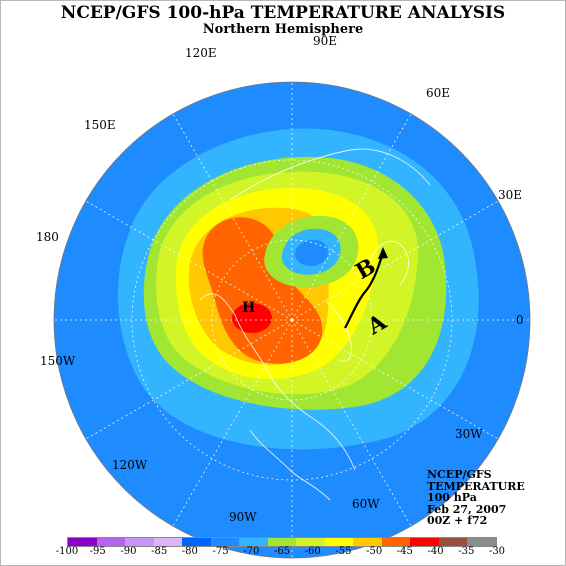  I want to click on trajectory-path, so click(364, 290).